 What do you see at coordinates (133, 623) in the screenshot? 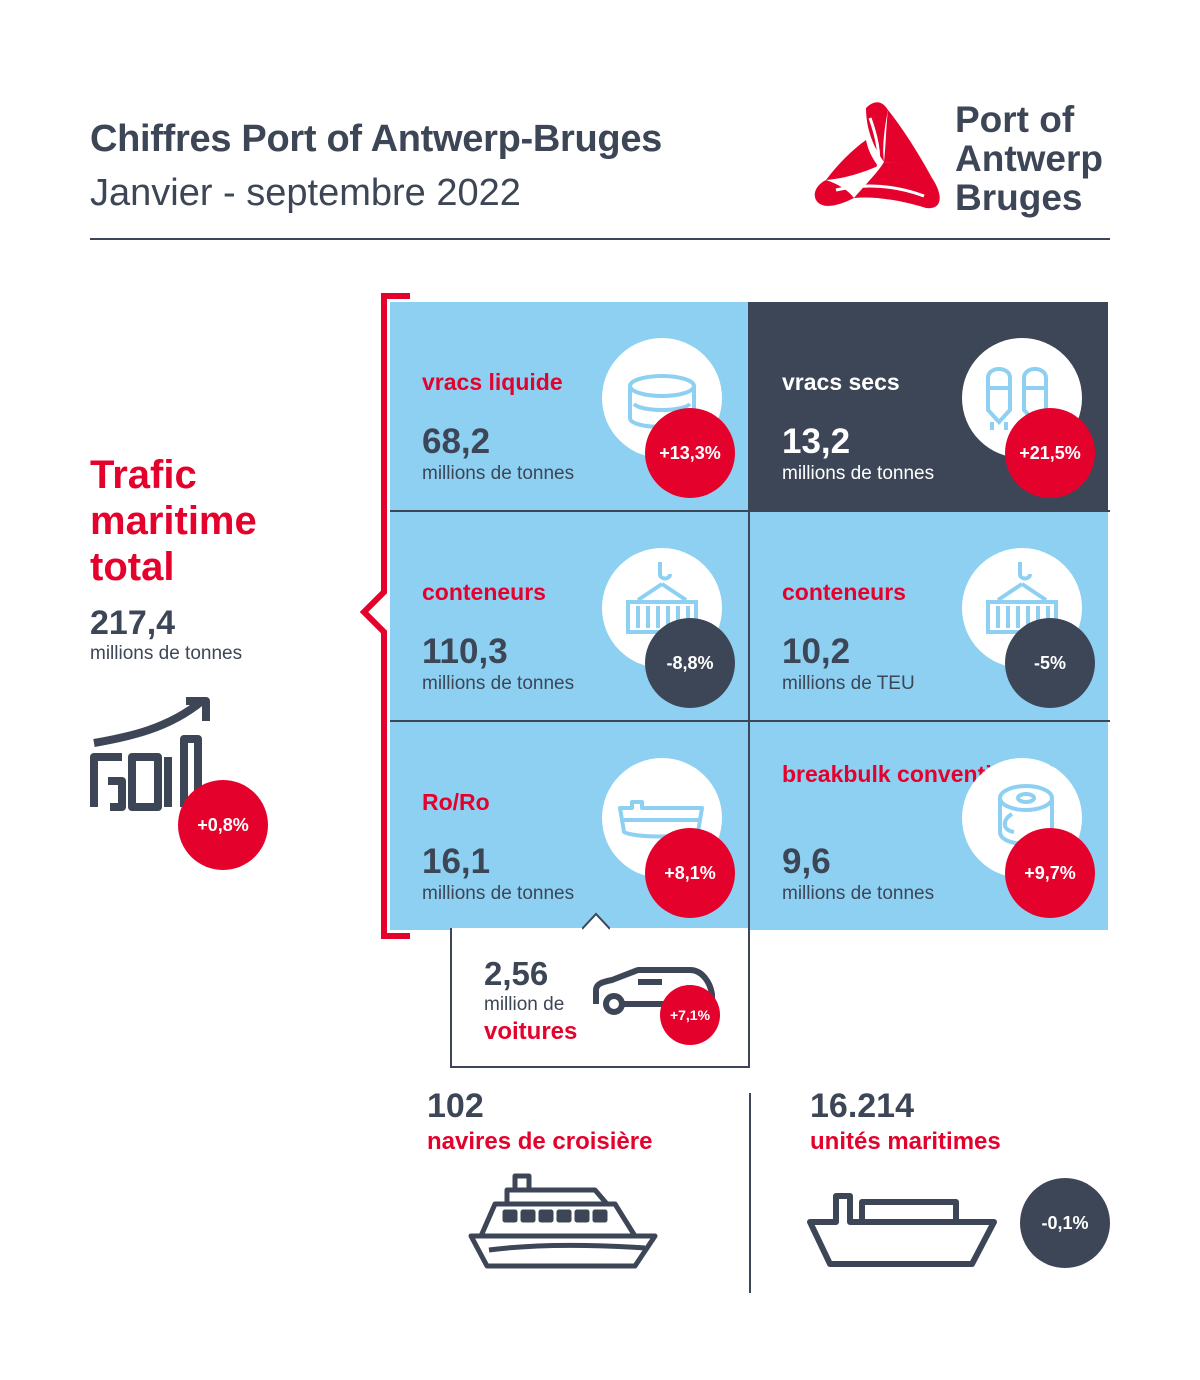
I see `total-traffic-value: 217,4` at bounding box center [133, 623].